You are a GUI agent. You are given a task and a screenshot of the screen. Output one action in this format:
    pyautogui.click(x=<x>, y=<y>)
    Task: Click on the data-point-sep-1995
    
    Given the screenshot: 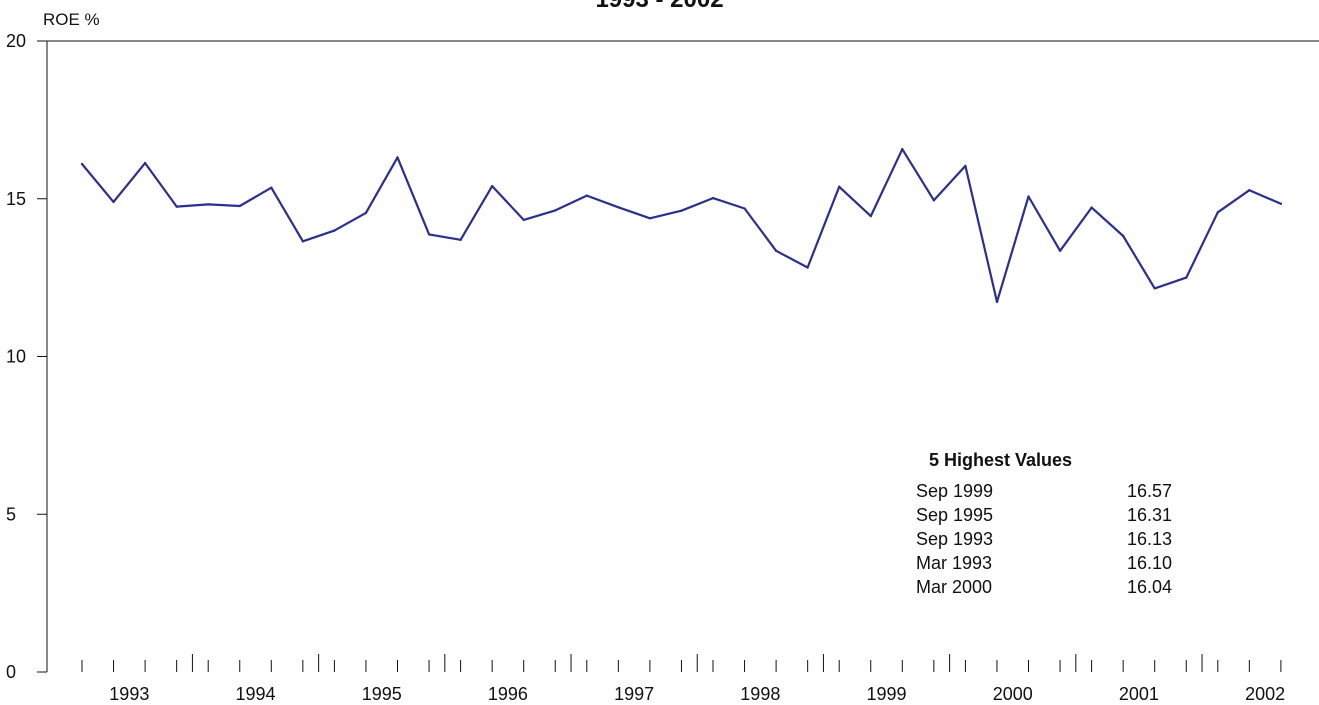 What is the action you would take?
    pyautogui.click(x=397, y=157)
    